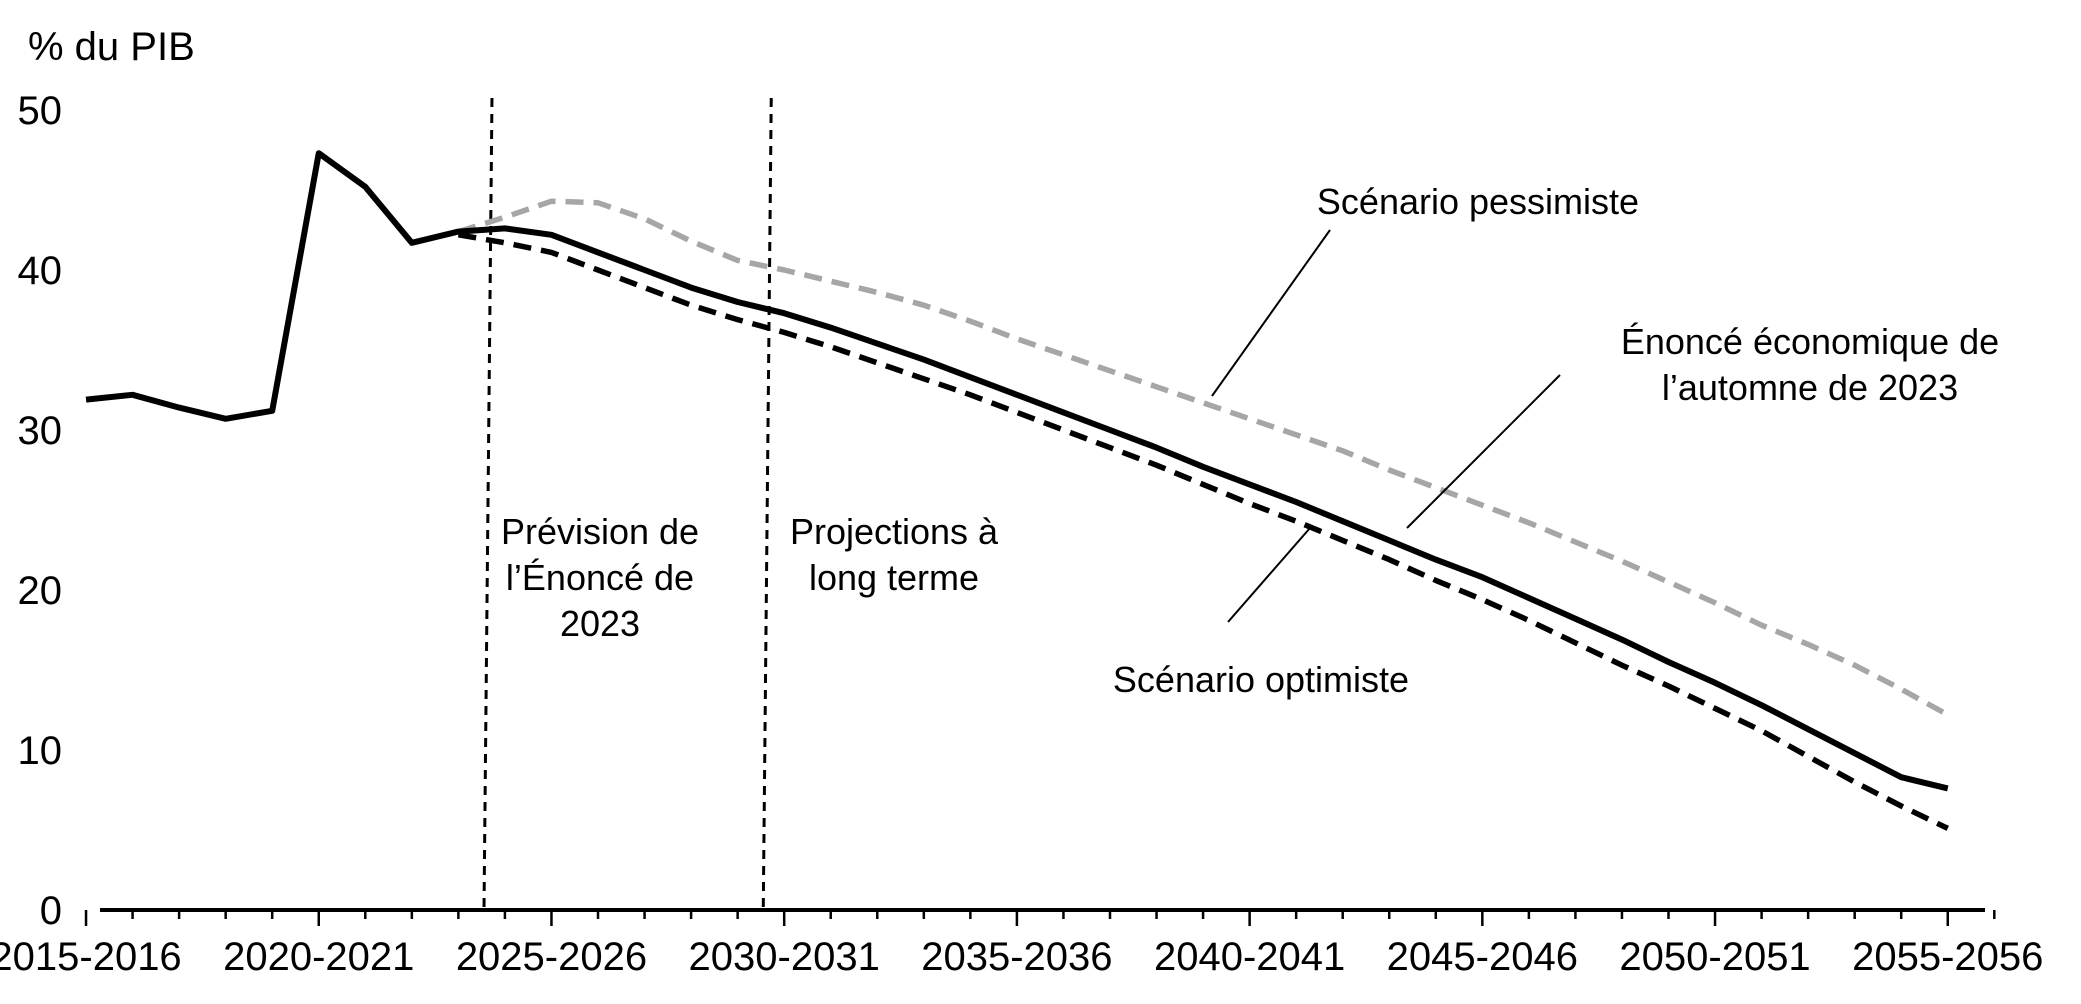  What do you see at coordinates (1947, 957) in the screenshot?
I see `x-tick-label: 2055-2056` at bounding box center [1947, 957].